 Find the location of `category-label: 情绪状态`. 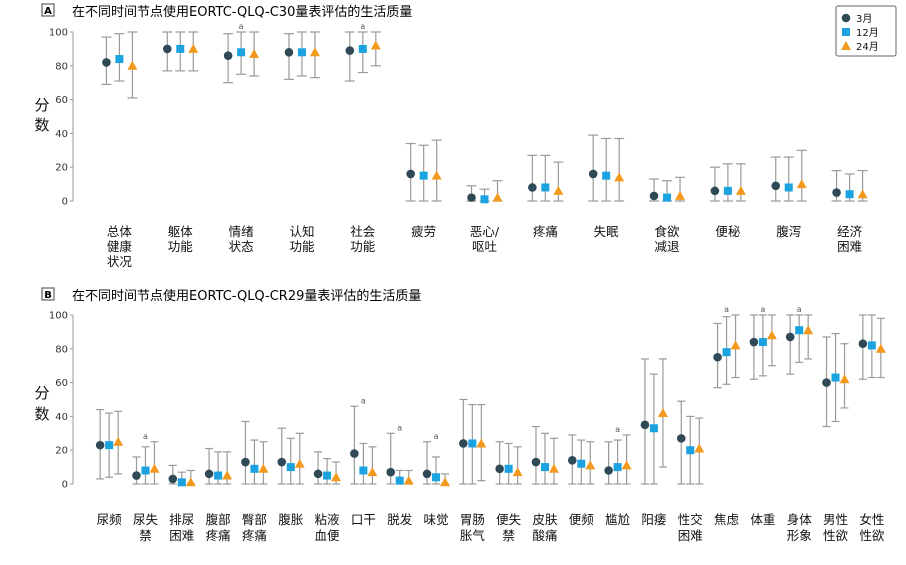

category-label: 情绪状态 is located at coordinates (241, 239).